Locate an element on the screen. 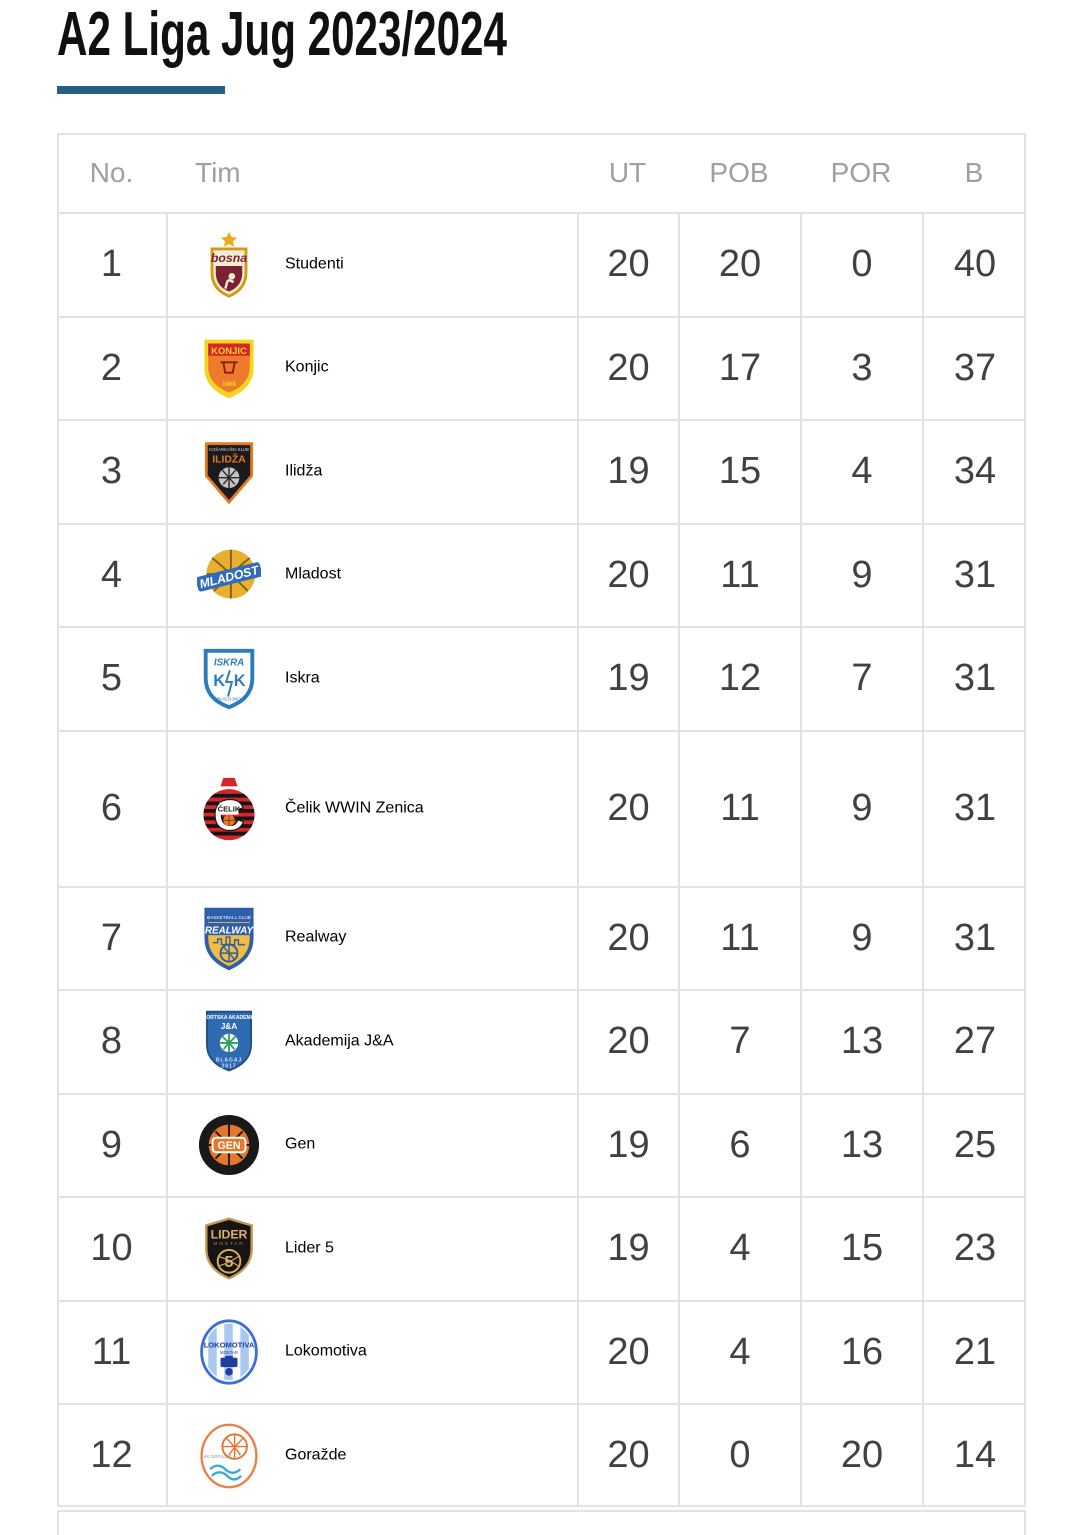 The width and height of the screenshot is (1080, 1535). team-name: Akademija J&A is located at coordinates (339, 1041).